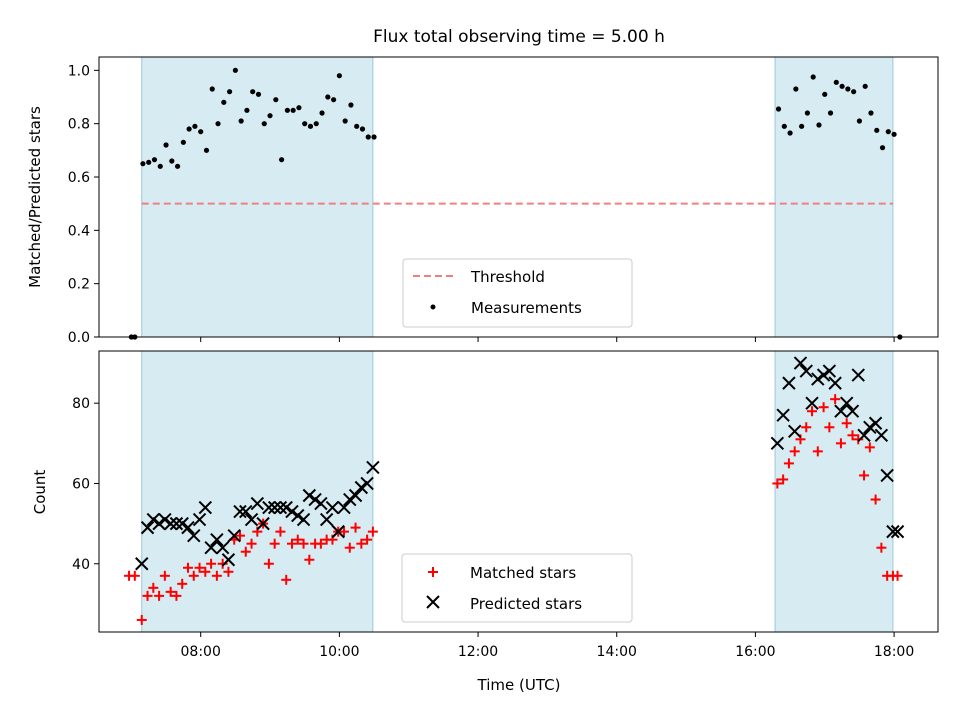 The height and width of the screenshot is (720, 960). What do you see at coordinates (517, 293) in the screenshot?
I see `top-legend: Threshold Measurements` at bounding box center [517, 293].